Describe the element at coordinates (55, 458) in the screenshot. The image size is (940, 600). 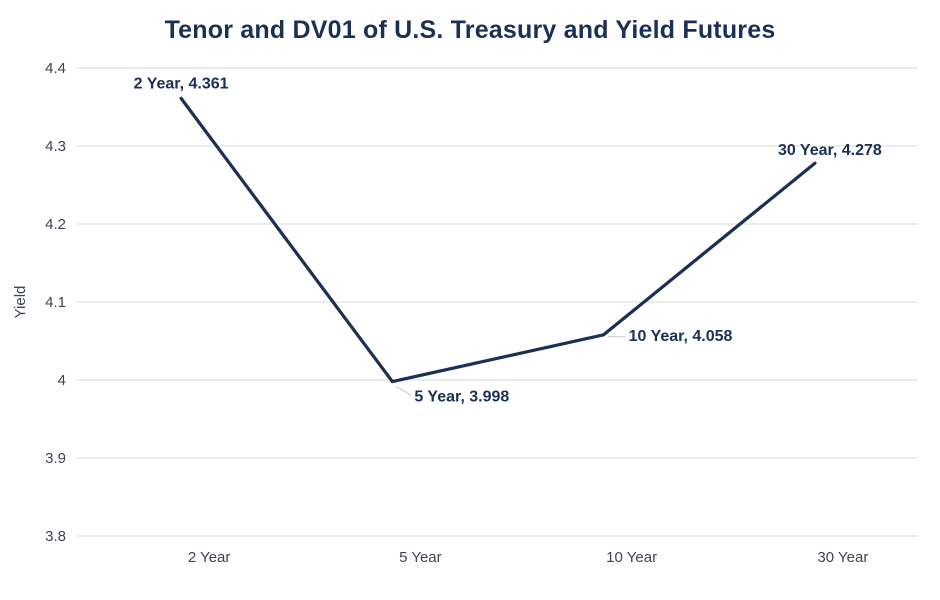
I see `y-tick-label: 3.9` at that location.